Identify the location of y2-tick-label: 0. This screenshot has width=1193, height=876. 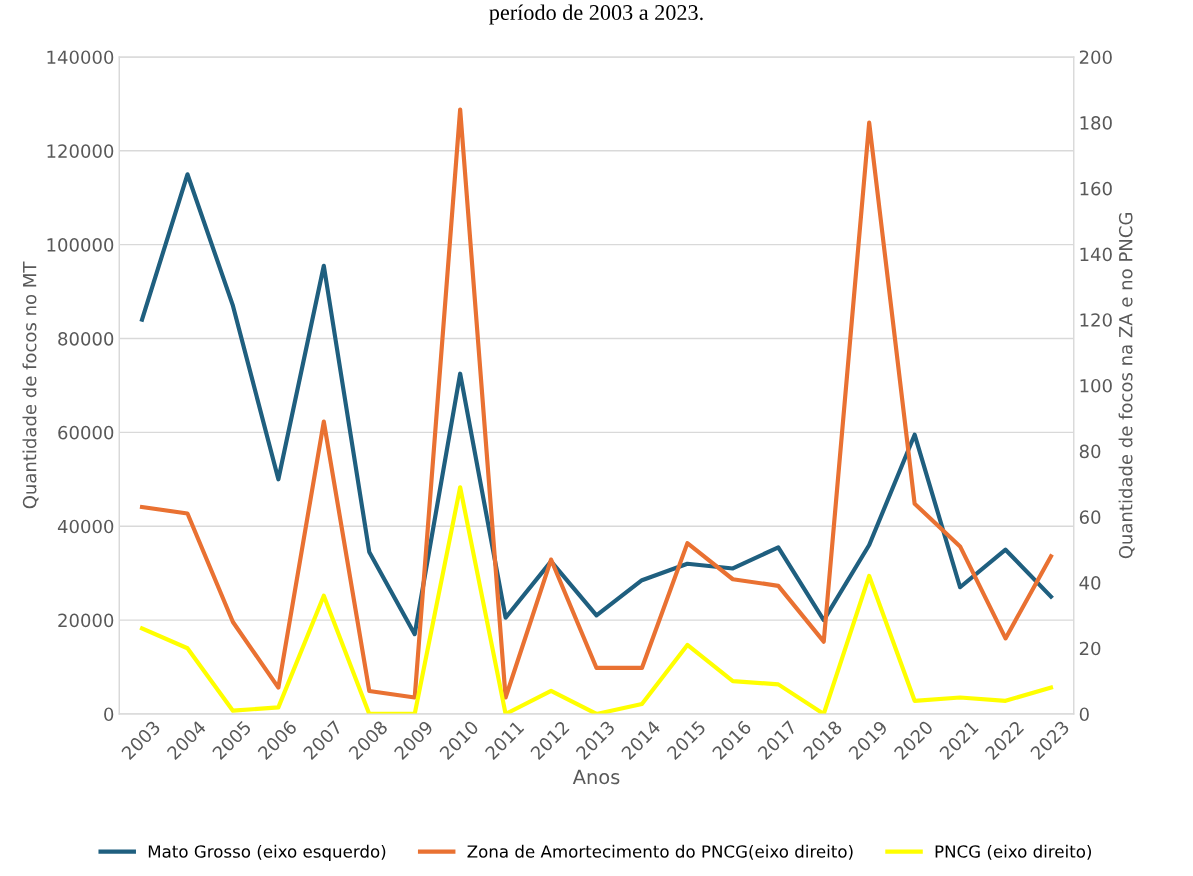
(1084, 714).